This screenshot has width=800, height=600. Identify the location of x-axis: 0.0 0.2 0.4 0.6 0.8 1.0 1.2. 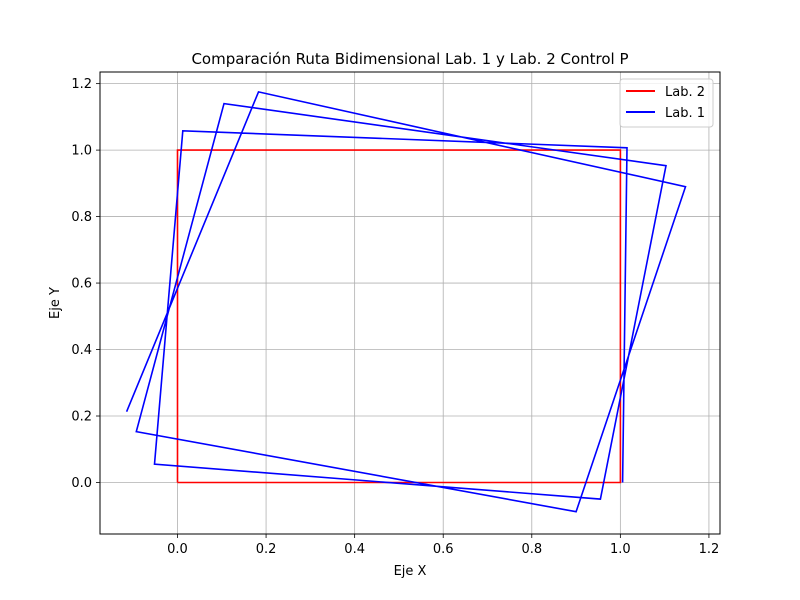
(443, 545).